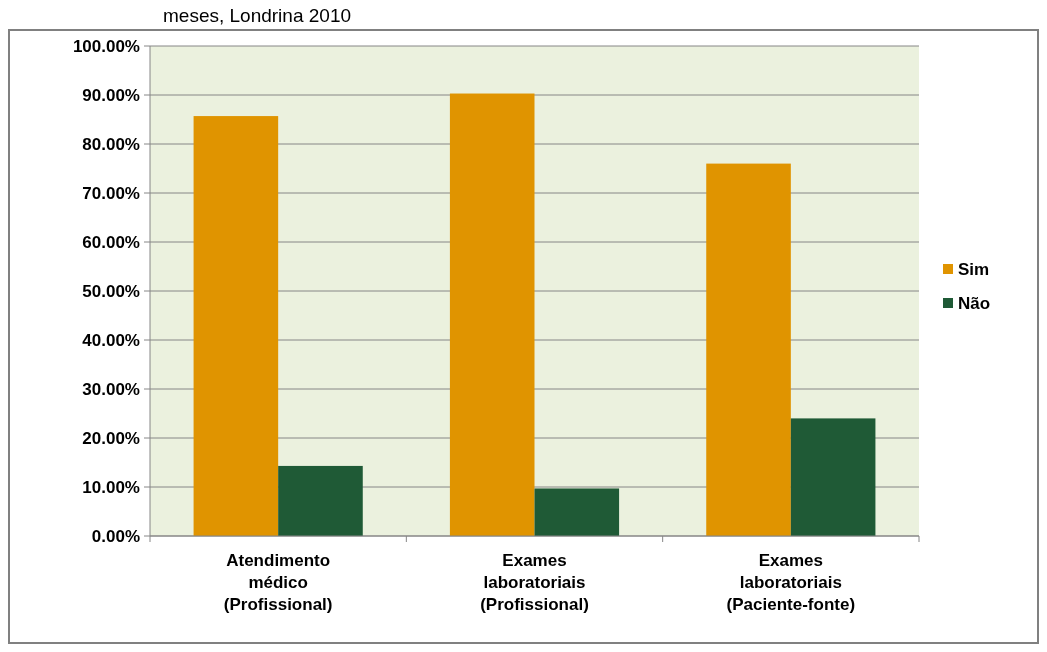 This screenshot has height=652, width=1047. What do you see at coordinates (791, 582) in the screenshot?
I see `x-tick-label: Exames laboratoriais (Paciente-fonte)` at bounding box center [791, 582].